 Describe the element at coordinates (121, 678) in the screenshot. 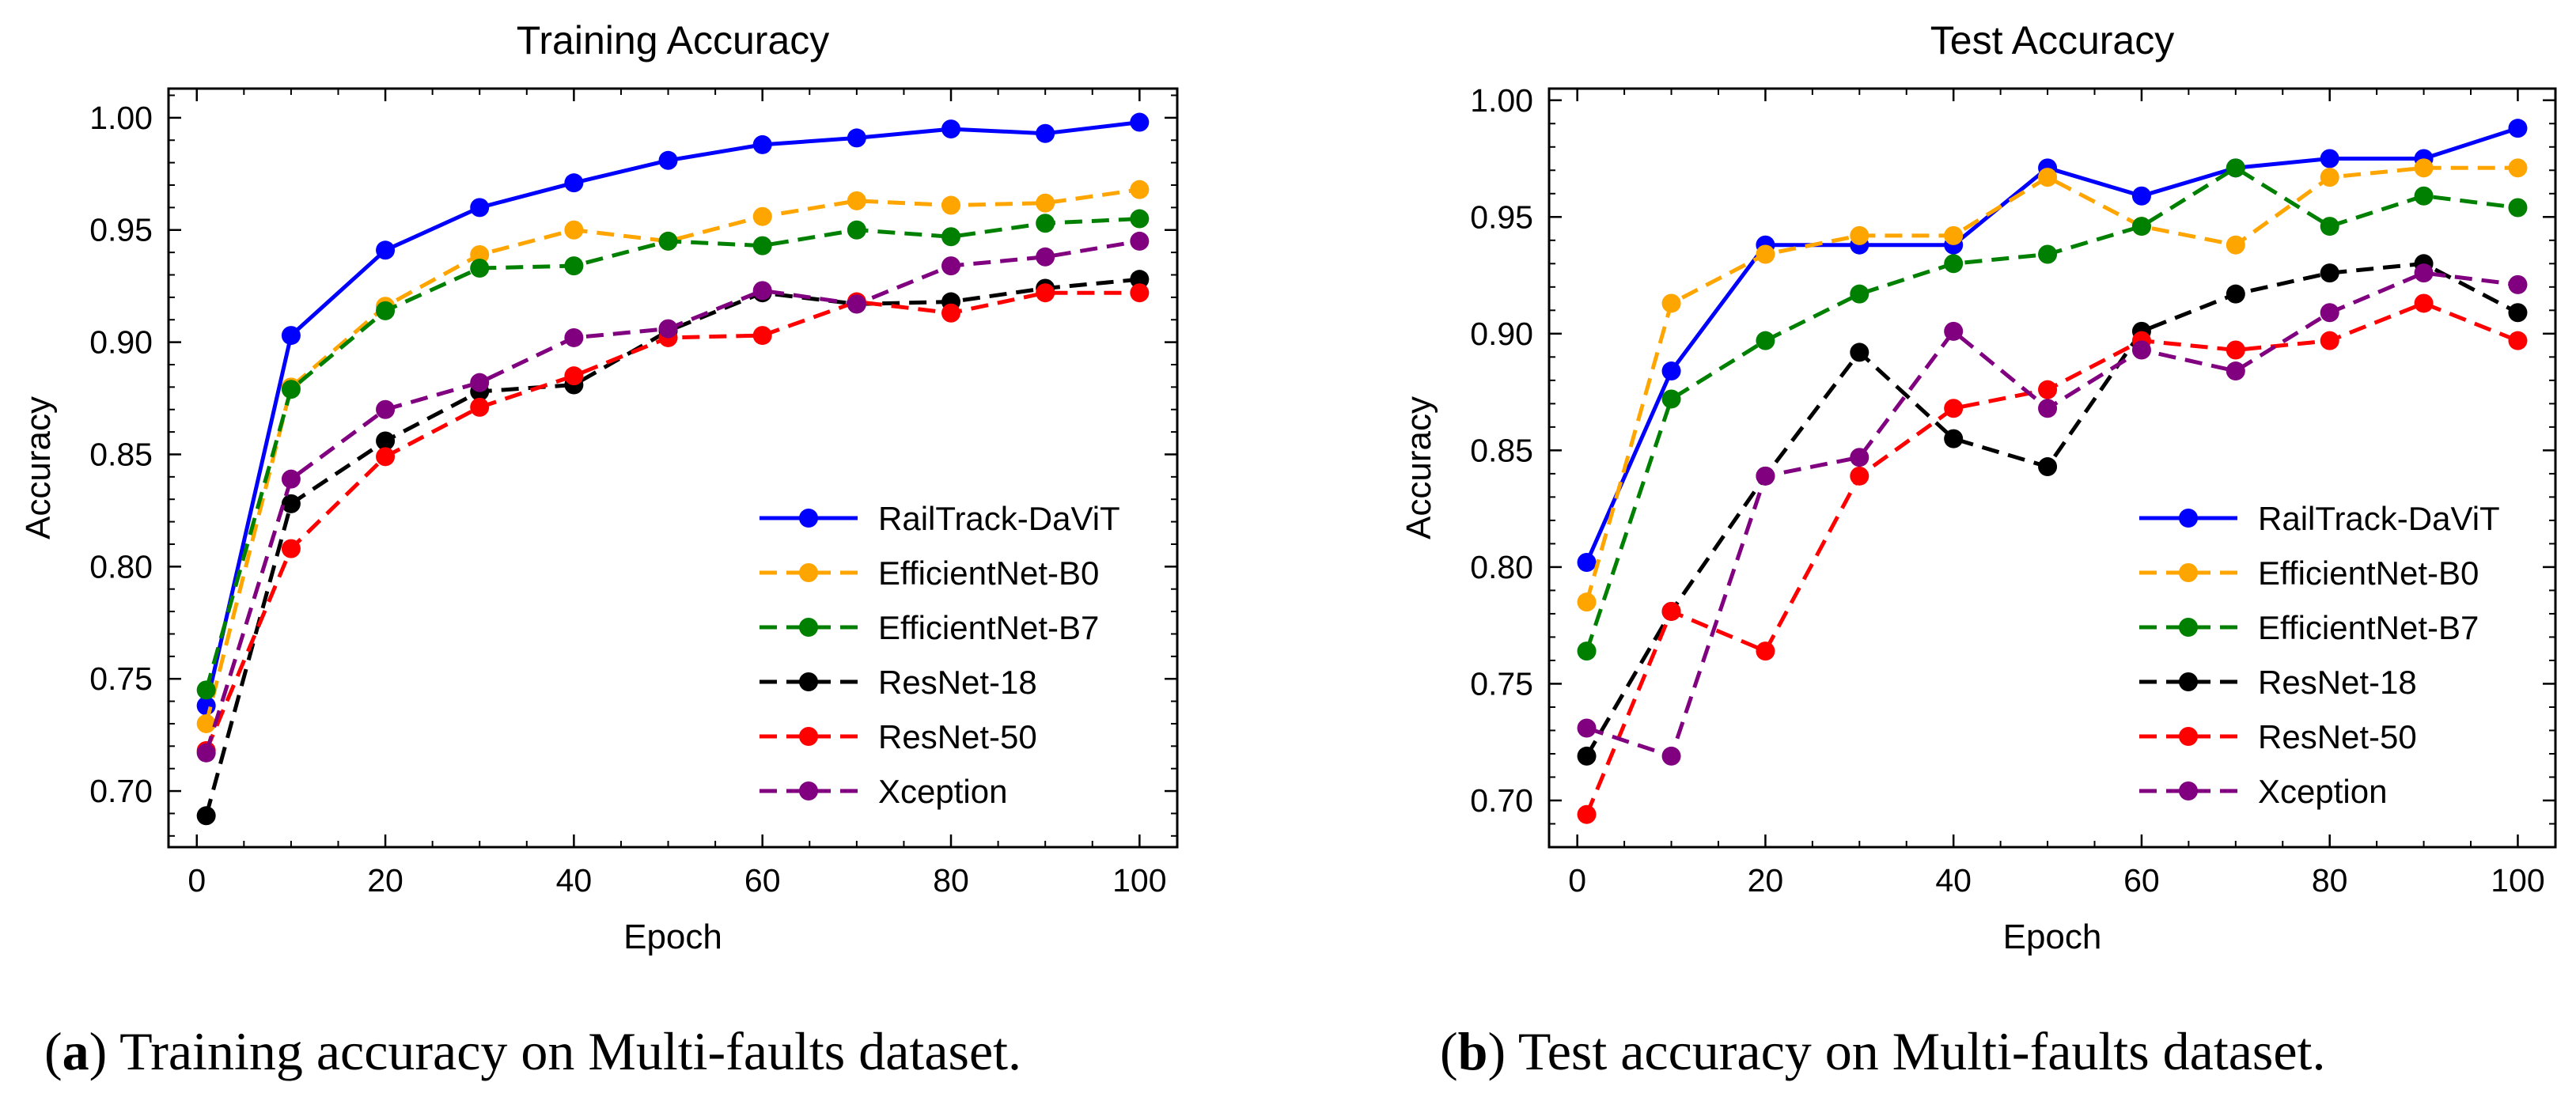

I see `y-tick-label: 0.75` at that location.